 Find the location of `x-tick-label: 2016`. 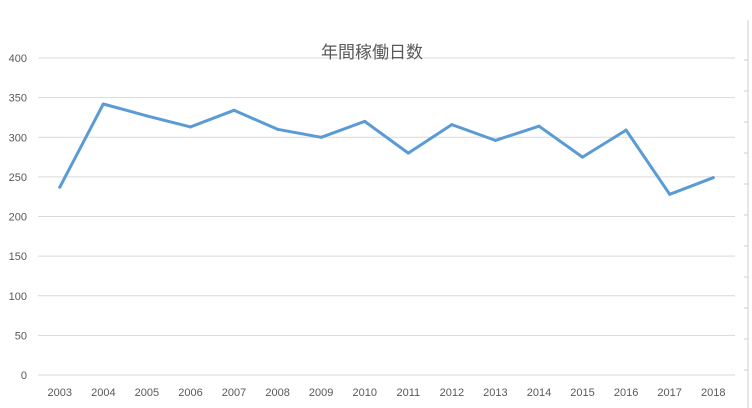

x-tick-label: 2016 is located at coordinates (626, 393).